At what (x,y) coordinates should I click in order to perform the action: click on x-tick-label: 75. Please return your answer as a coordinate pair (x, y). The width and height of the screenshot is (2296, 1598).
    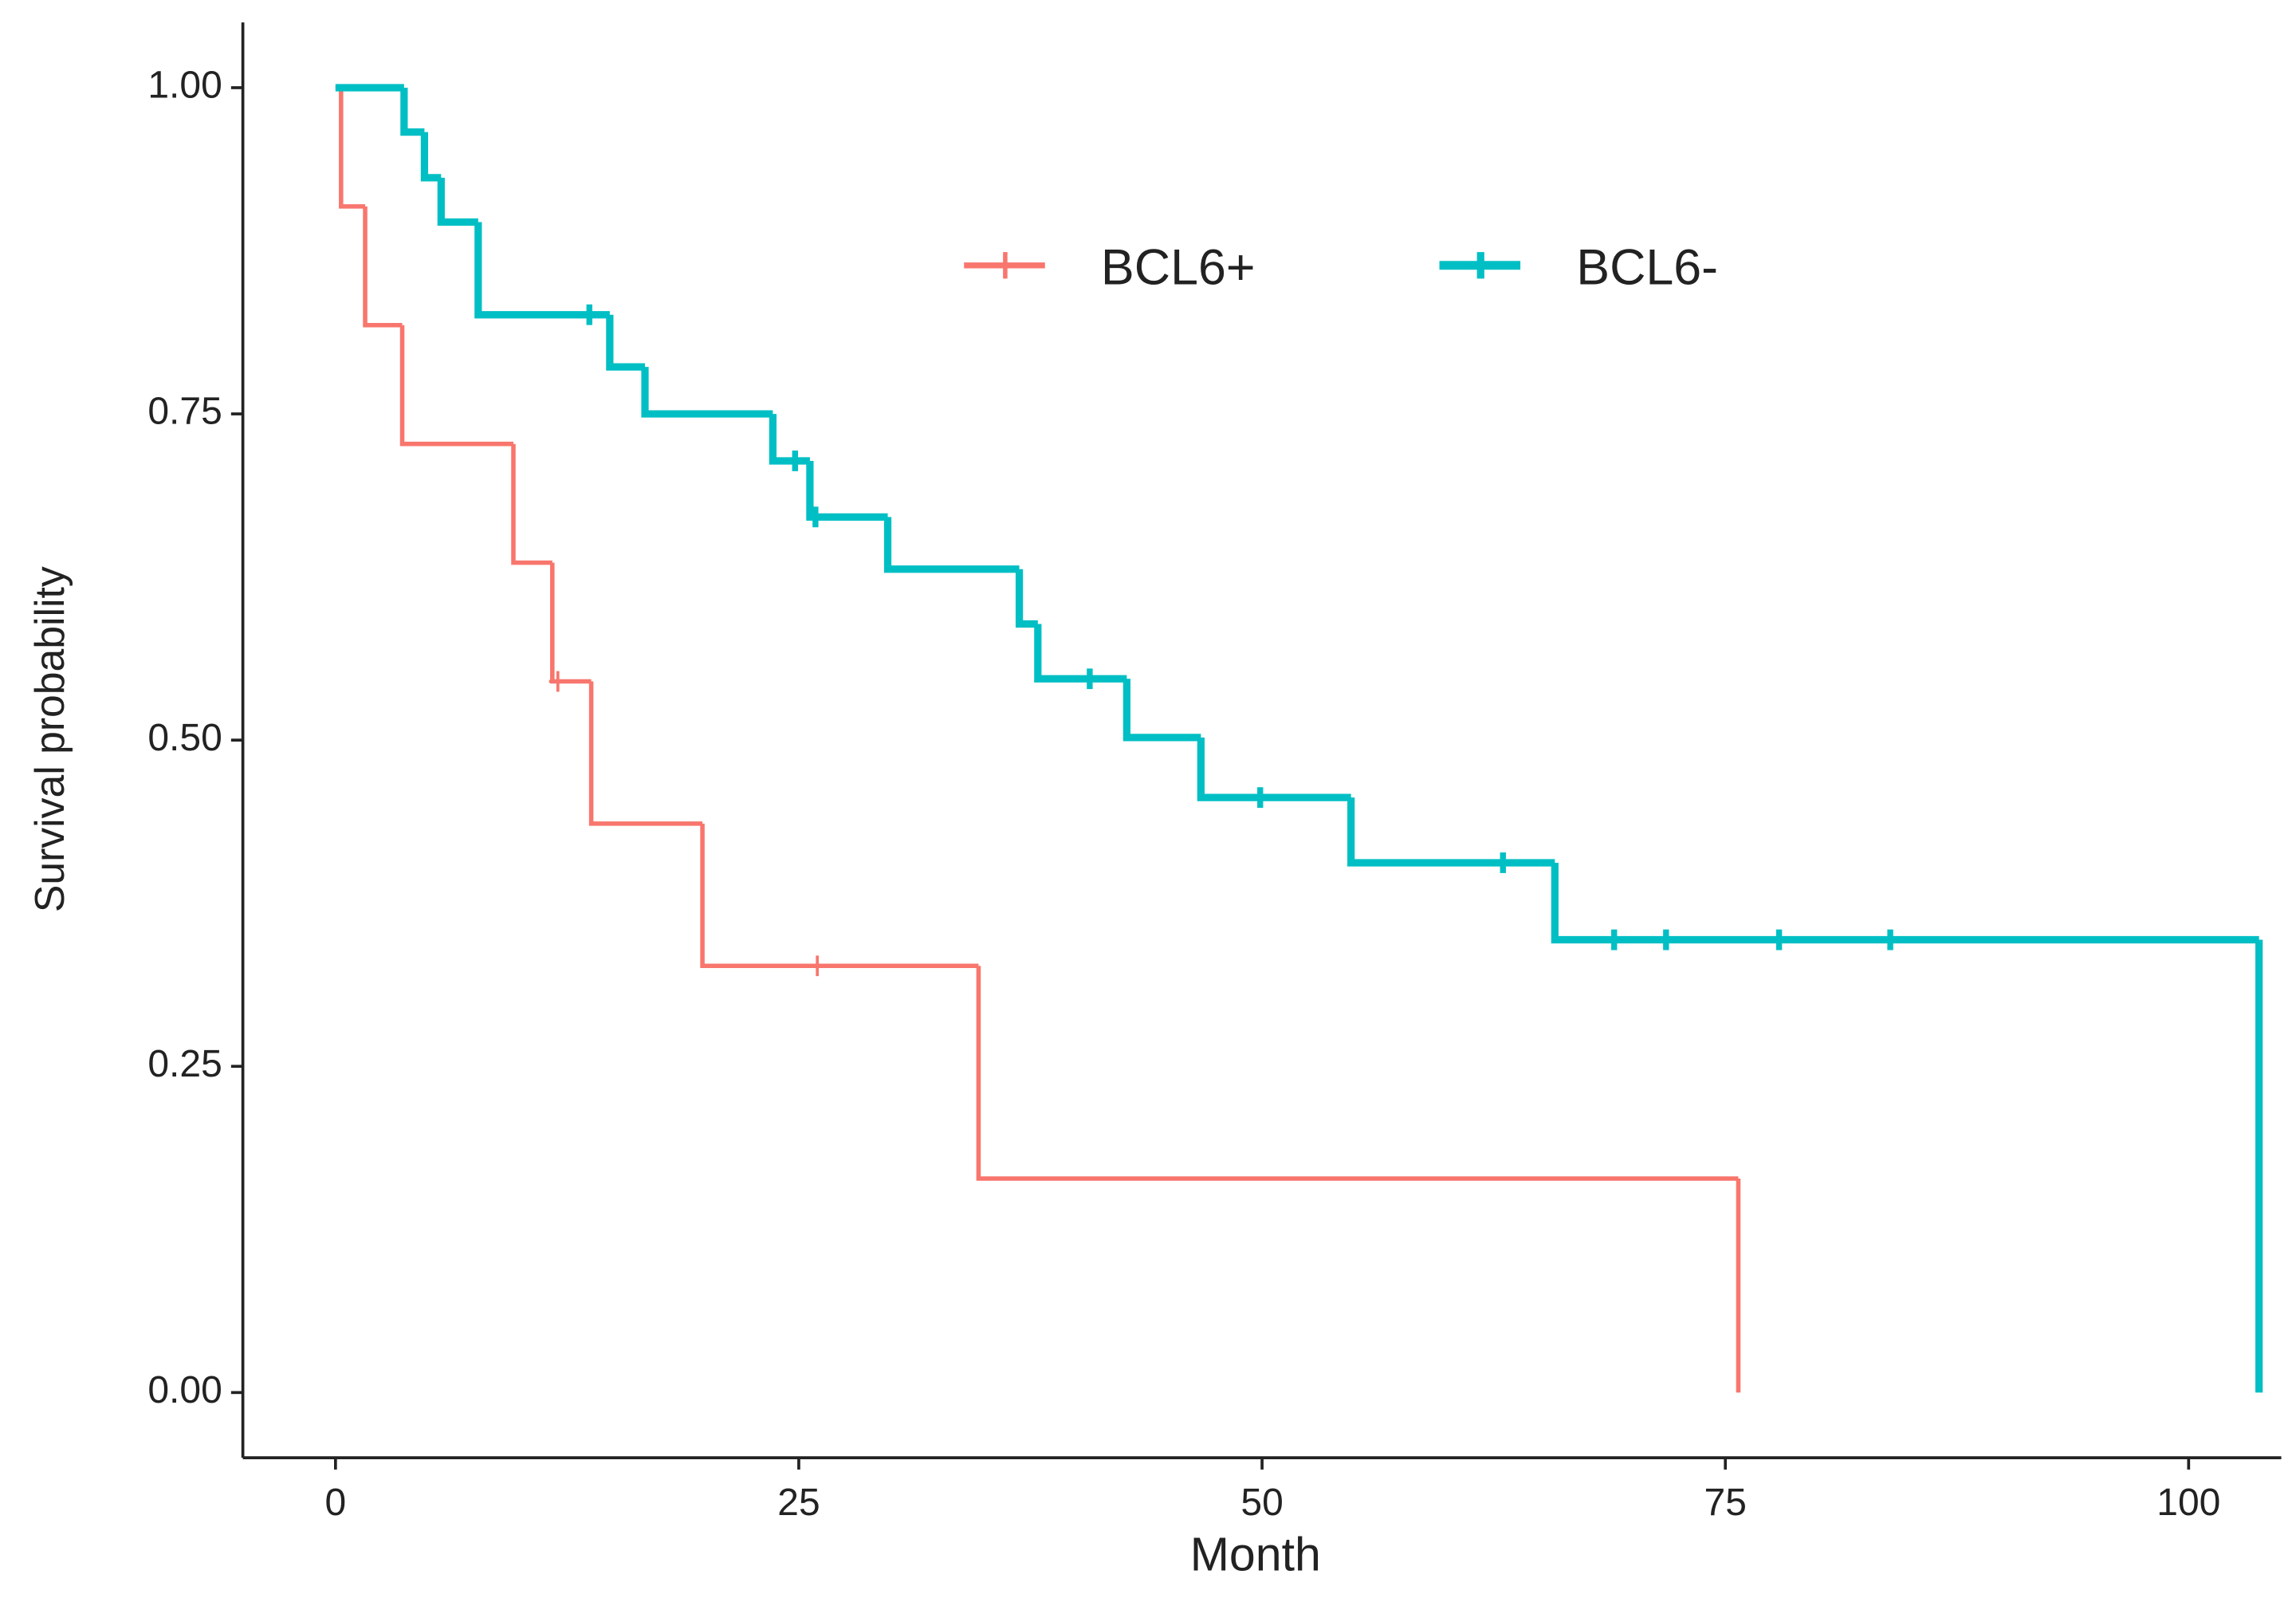
    Looking at the image, I should click on (1725, 1503).